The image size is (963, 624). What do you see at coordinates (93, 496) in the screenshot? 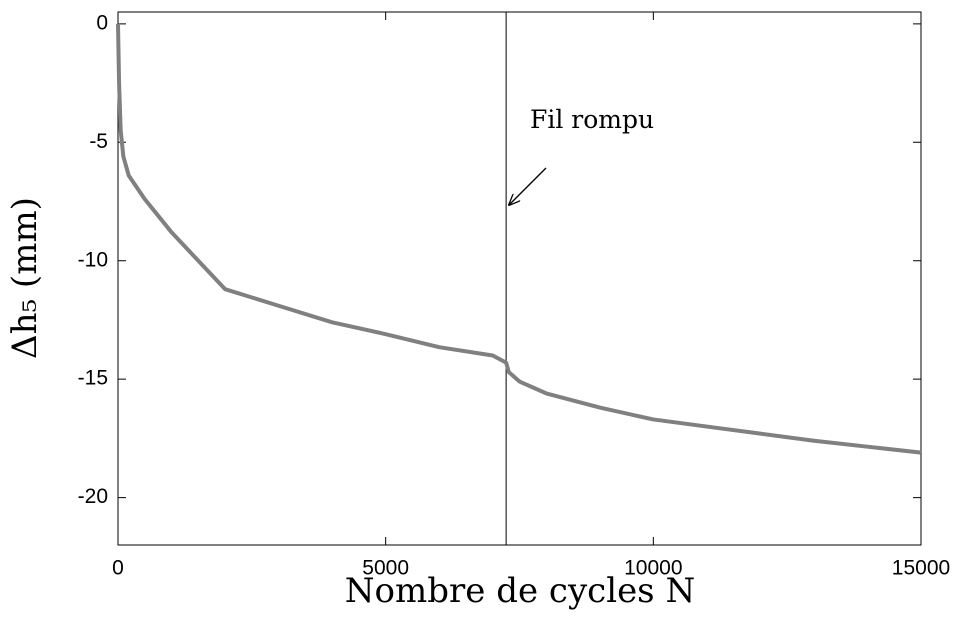
I see `y-tick-label: -20` at bounding box center [93, 496].